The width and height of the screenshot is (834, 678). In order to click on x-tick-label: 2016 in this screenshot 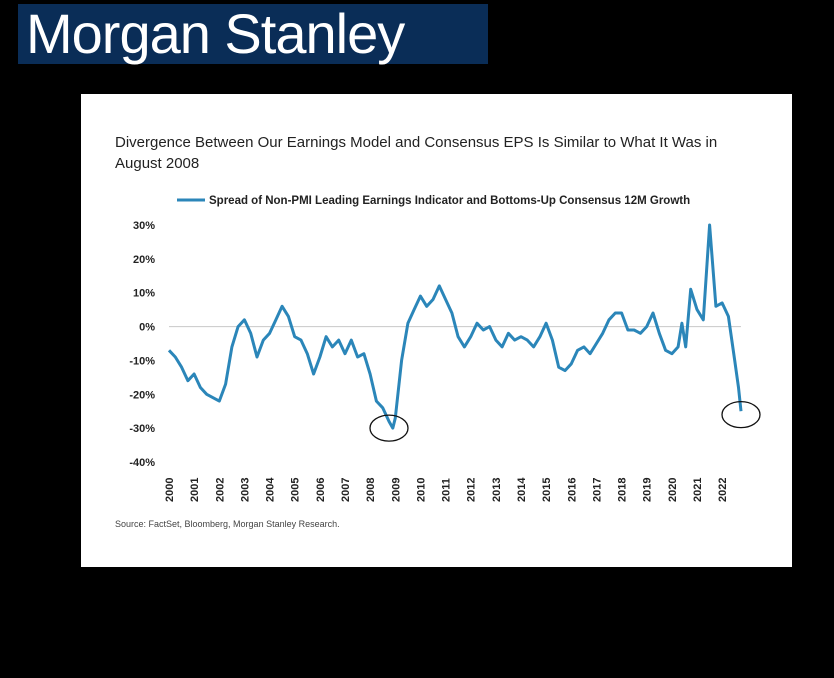, I will do `click(572, 490)`.